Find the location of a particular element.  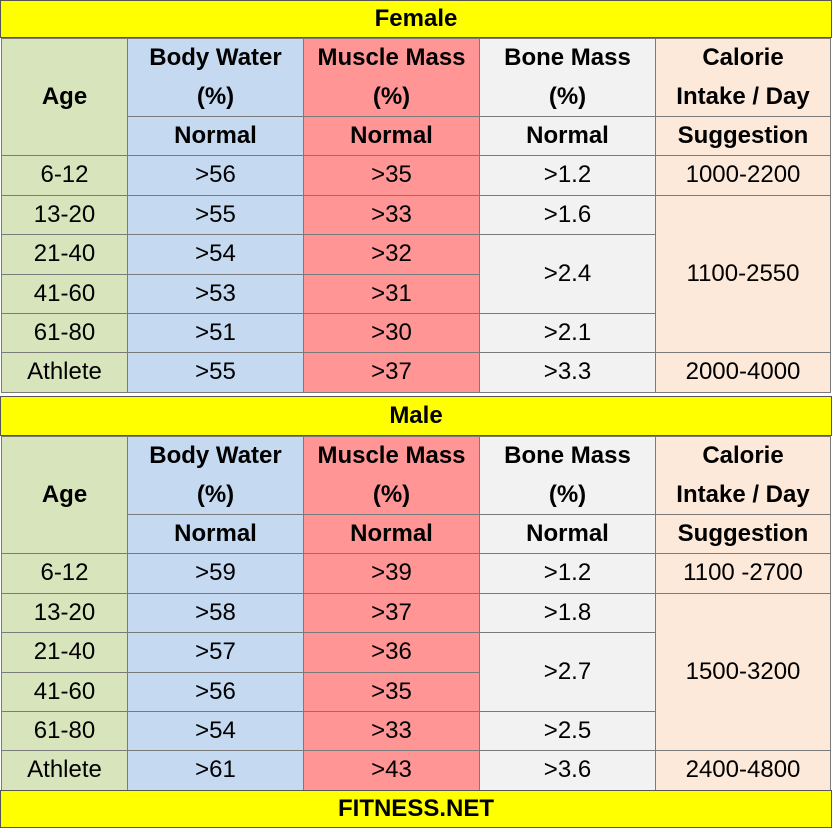

female-title-text: Female is located at coordinates (416, 18).